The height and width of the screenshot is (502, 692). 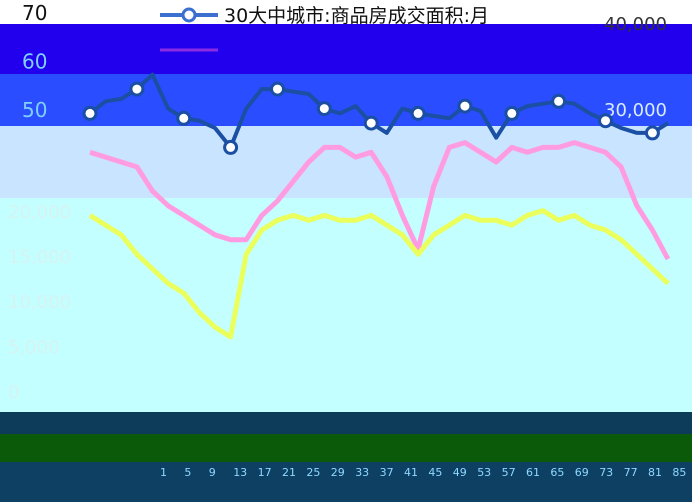 I want to click on x-axis-tick-label: 13, so click(x=240, y=472).